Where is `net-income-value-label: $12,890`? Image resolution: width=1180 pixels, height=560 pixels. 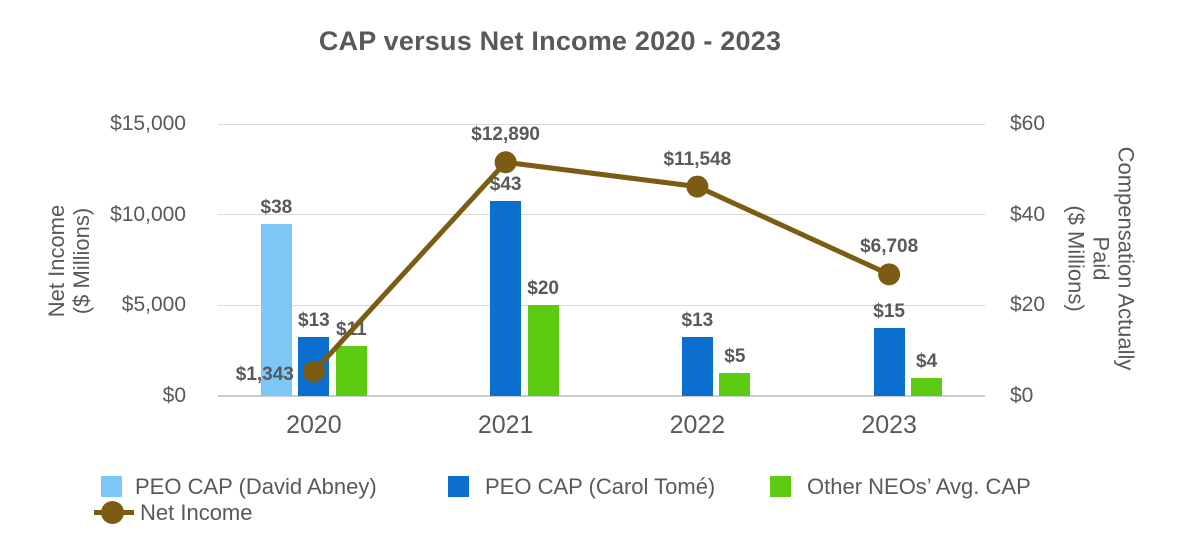 net-income-value-label: $12,890 is located at coordinates (505, 135).